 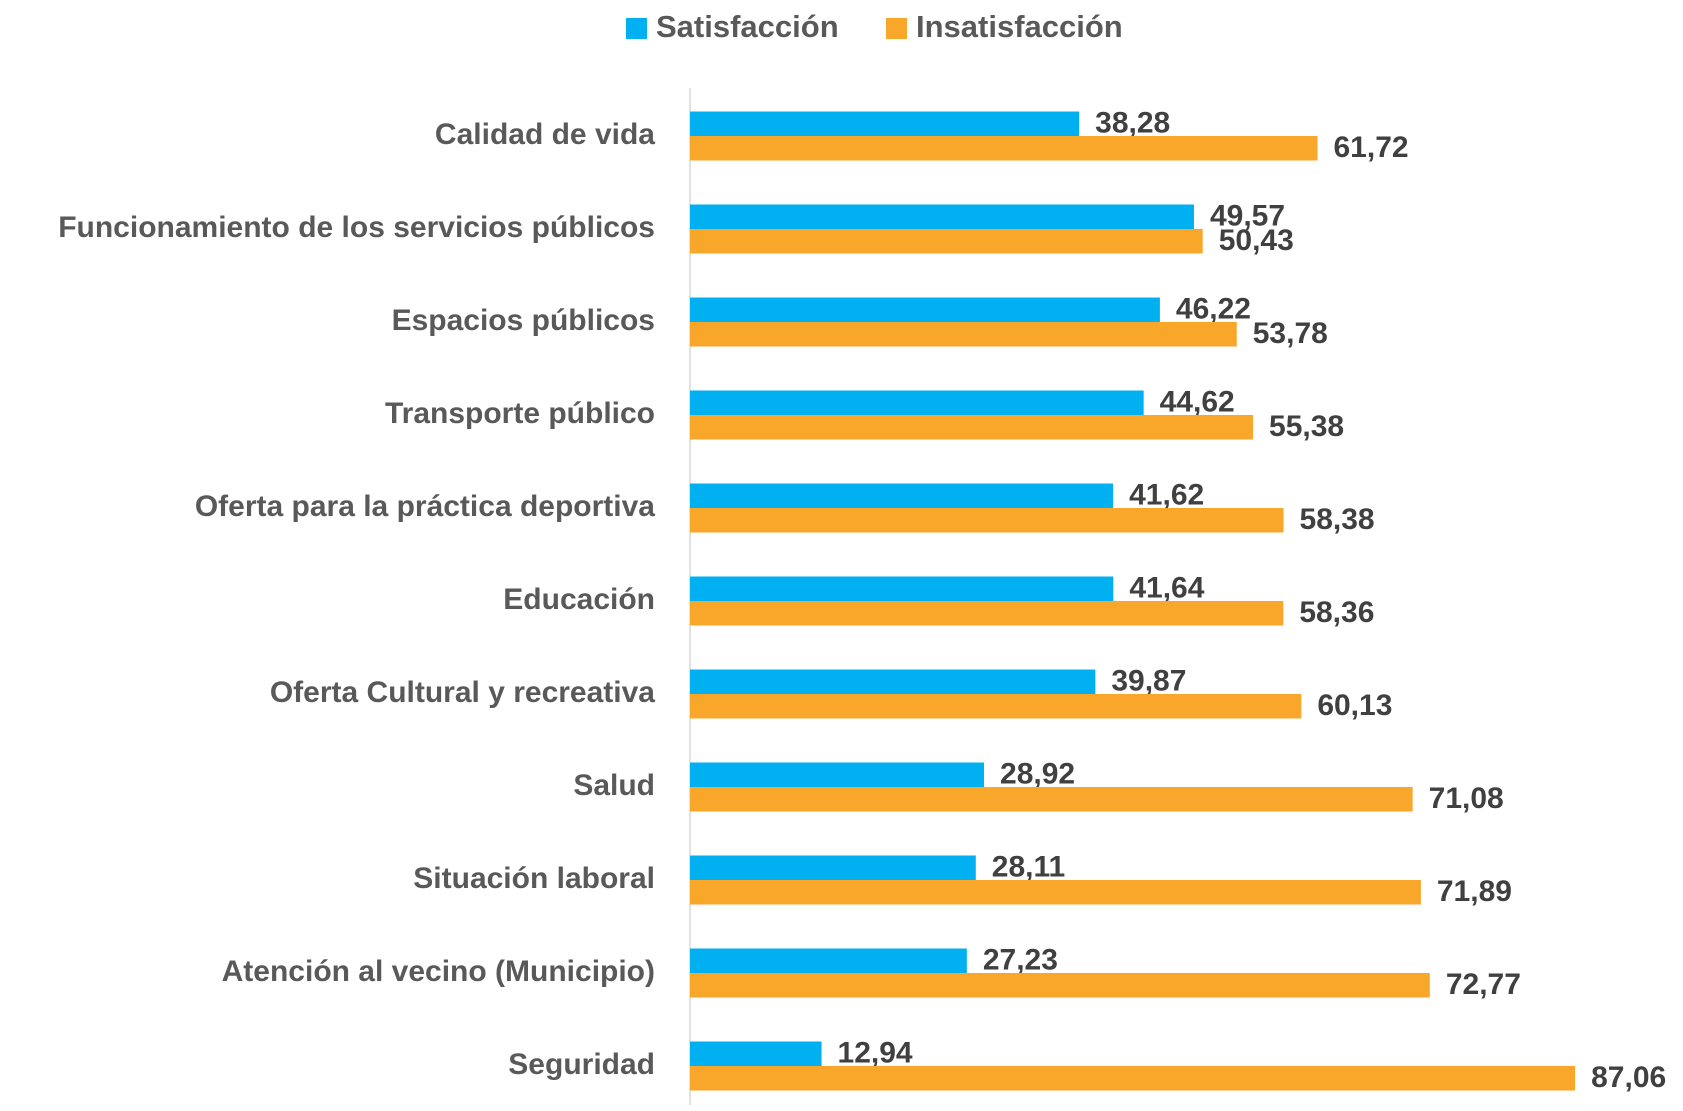 I want to click on value-label: 61,72, so click(x=1370, y=147).